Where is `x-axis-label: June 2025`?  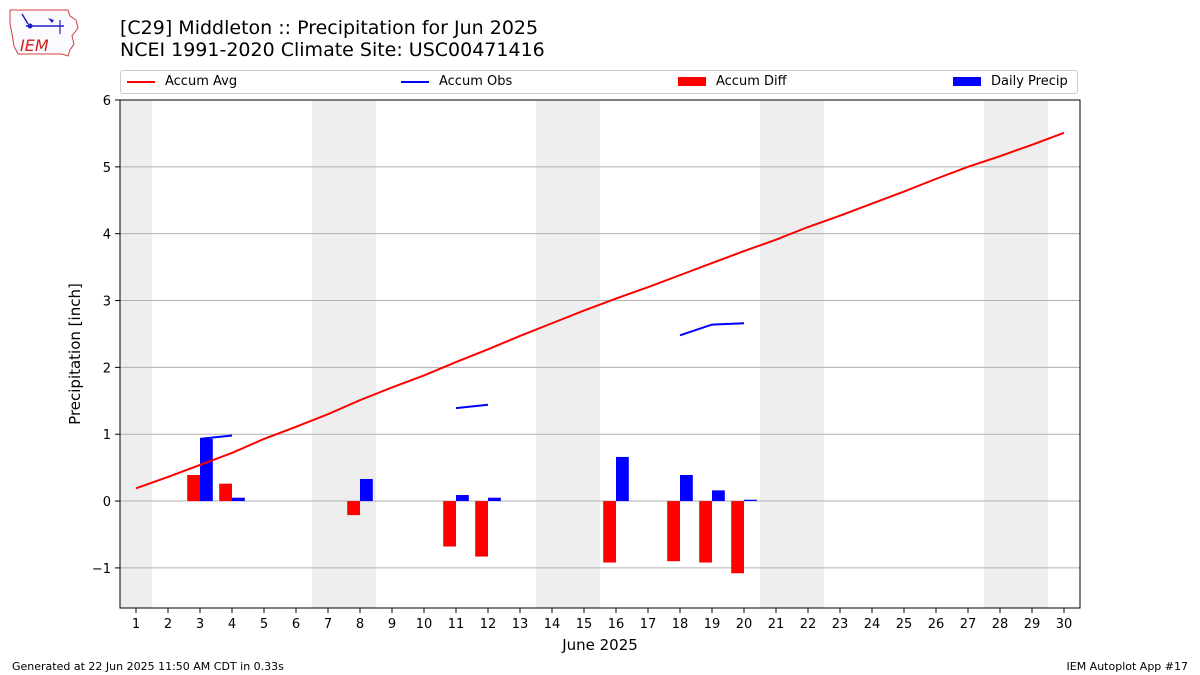
x-axis-label: June 2025 is located at coordinates (599, 645).